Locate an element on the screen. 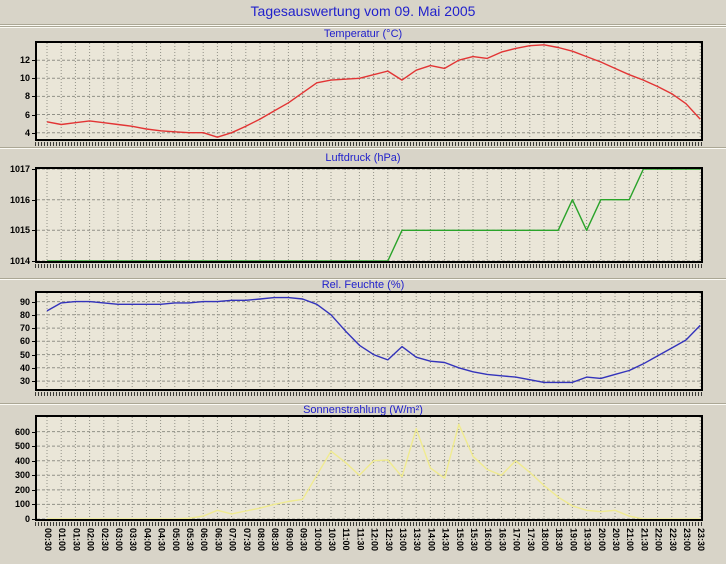 Image resolution: width=726 pixels, height=564 pixels. x-tick-label: 02:30 is located at coordinates (104, 540).